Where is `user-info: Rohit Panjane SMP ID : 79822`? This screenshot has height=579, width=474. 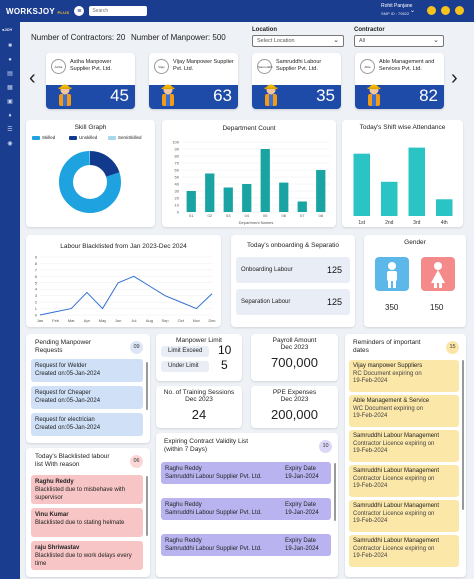
user-info: Rohit Panjane SMP ID : 79822 is located at coordinates (396, 10).